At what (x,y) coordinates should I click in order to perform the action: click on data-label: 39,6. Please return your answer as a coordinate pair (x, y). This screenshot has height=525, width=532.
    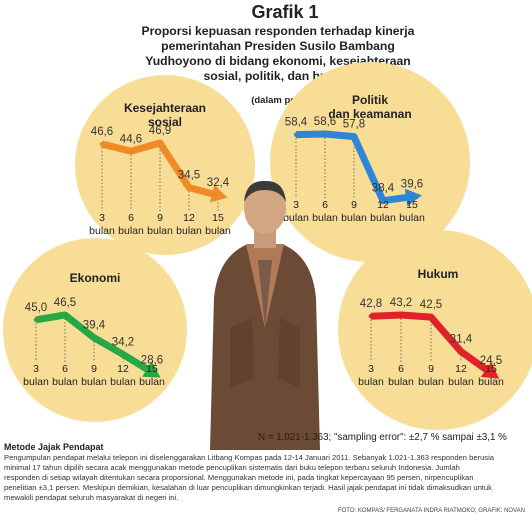
    Looking at the image, I should click on (412, 185).